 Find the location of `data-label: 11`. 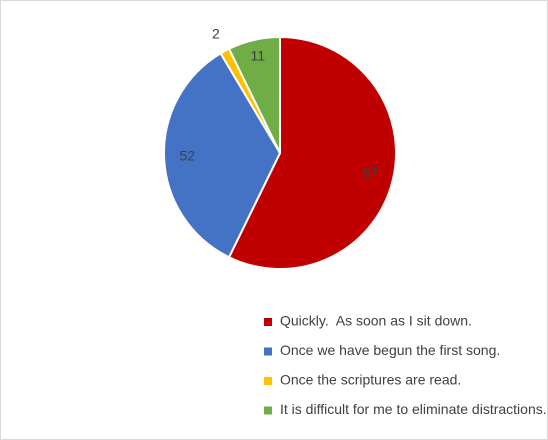

data-label: 11 is located at coordinates (258, 56).